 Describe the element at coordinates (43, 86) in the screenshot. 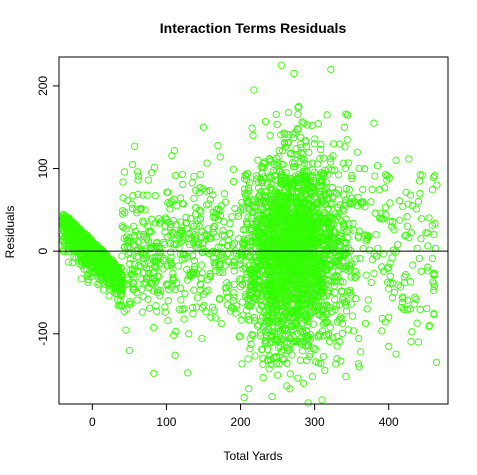

I see `y-tick-label: 200` at that location.